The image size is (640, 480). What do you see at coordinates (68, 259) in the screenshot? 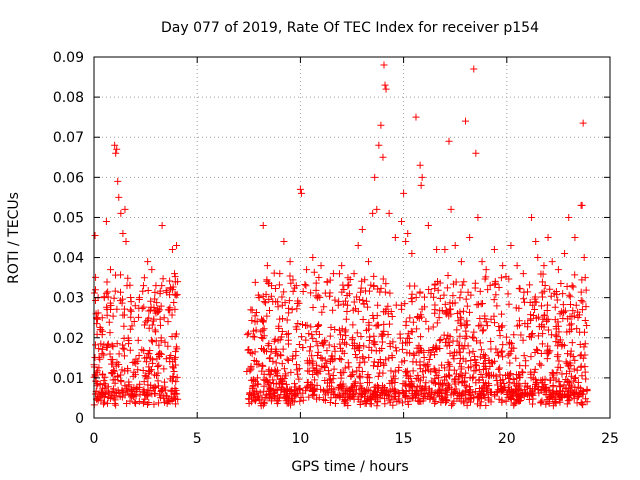
I see `y-tick-label: 0.04` at bounding box center [68, 259].